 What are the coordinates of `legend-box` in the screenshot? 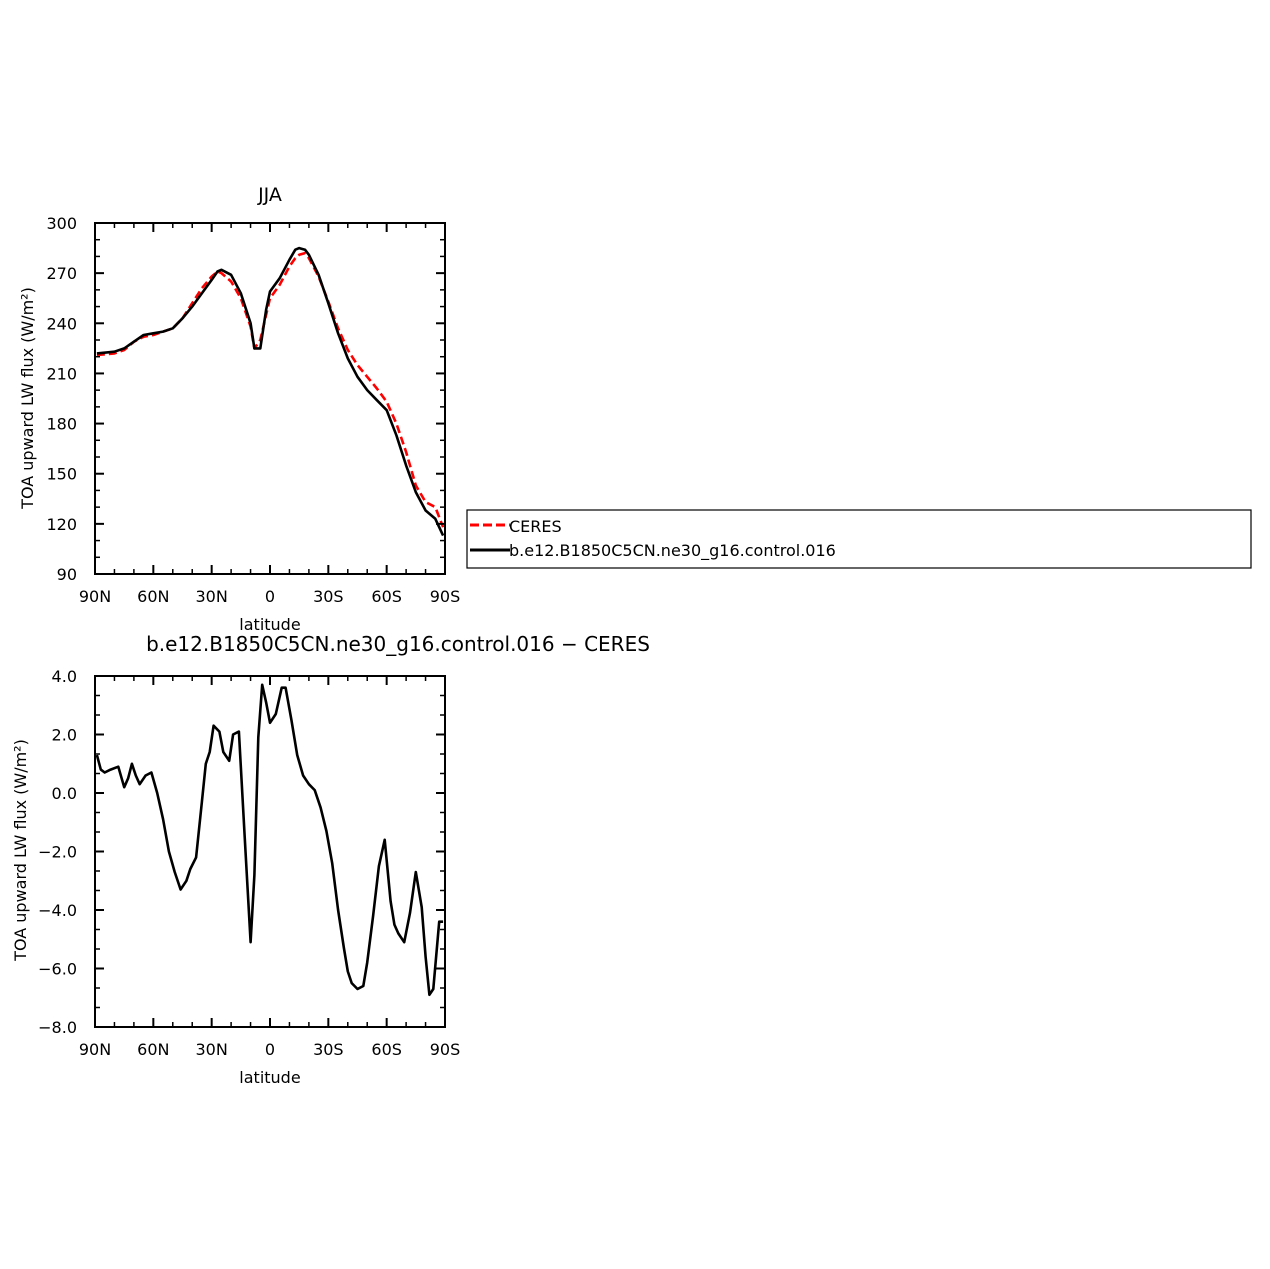 It's located at (859, 539).